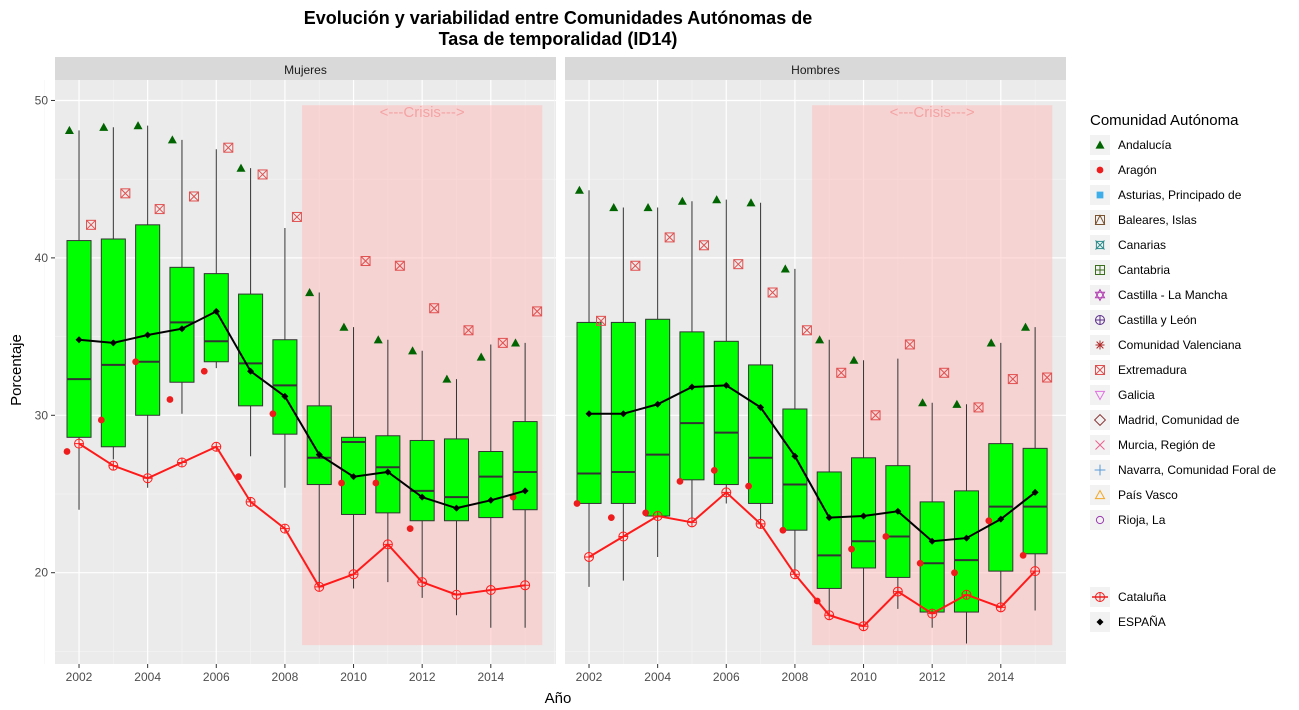  What do you see at coordinates (1137, 170) in the screenshot?
I see `legend-label: Aragón` at bounding box center [1137, 170].